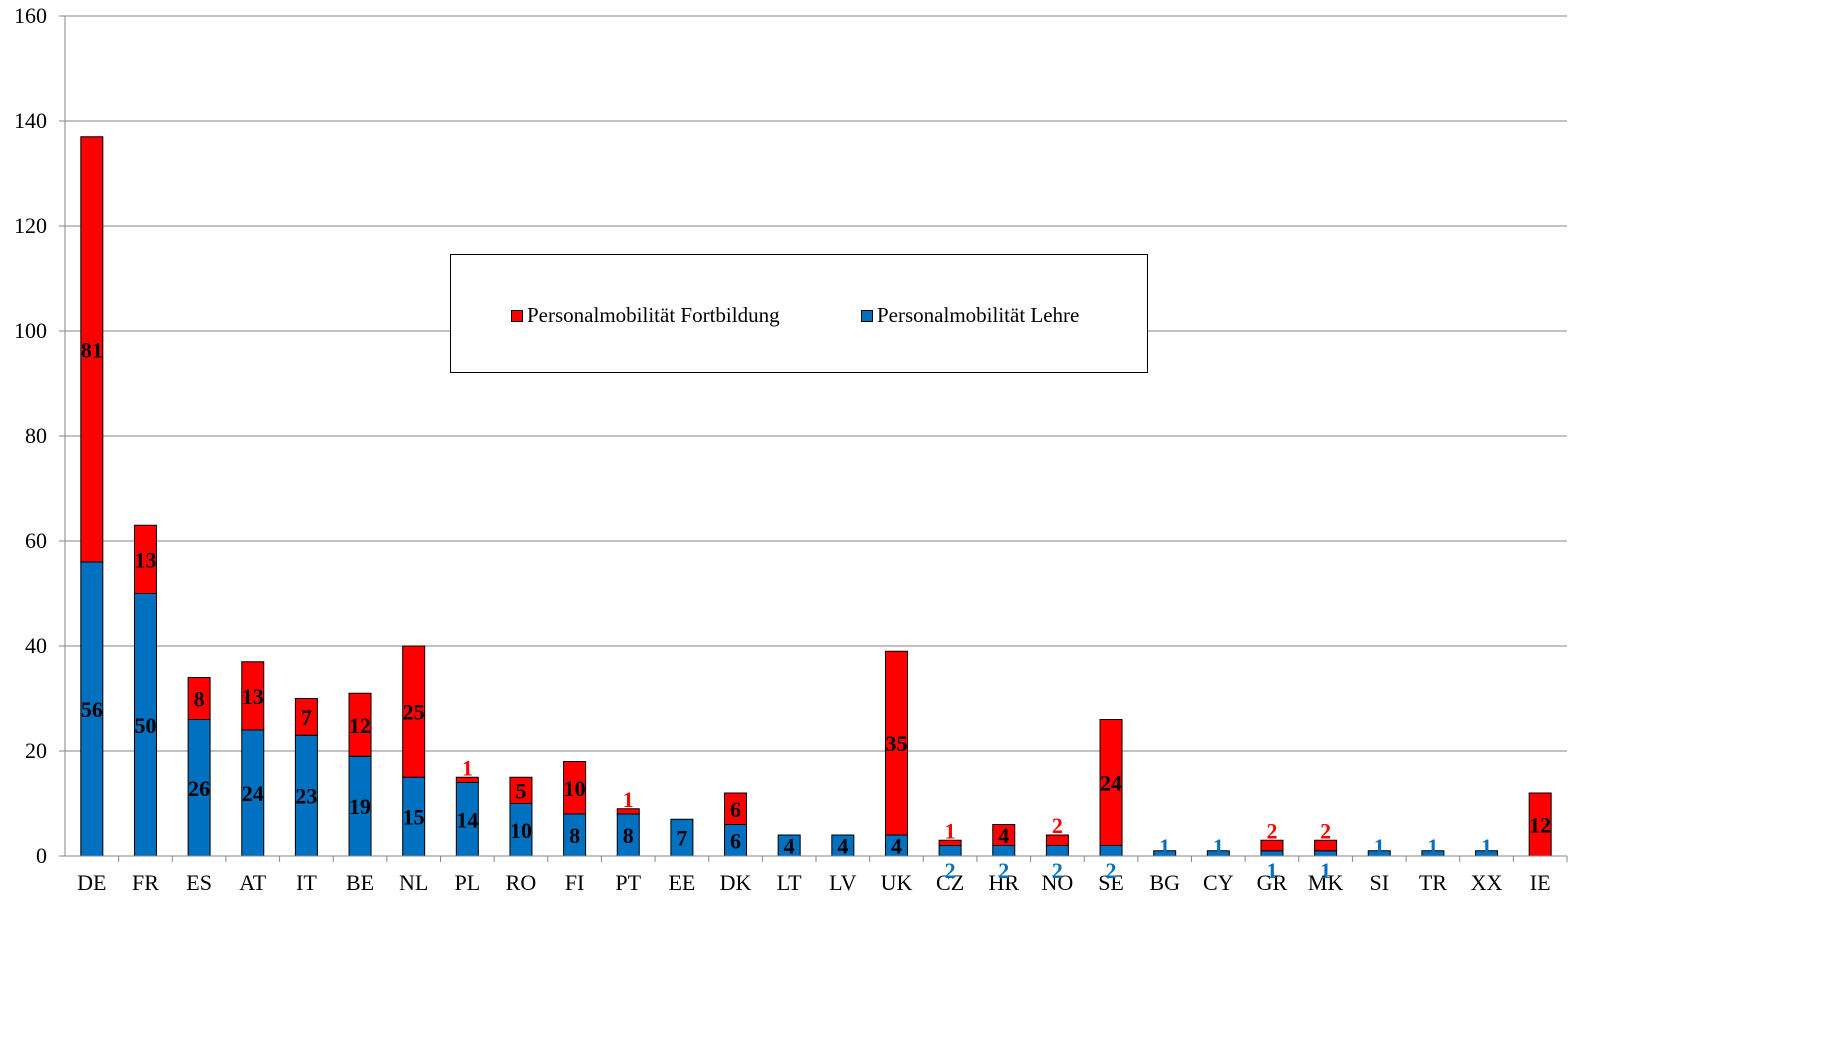  I want to click on y-tick-label: 0, so click(41, 855).